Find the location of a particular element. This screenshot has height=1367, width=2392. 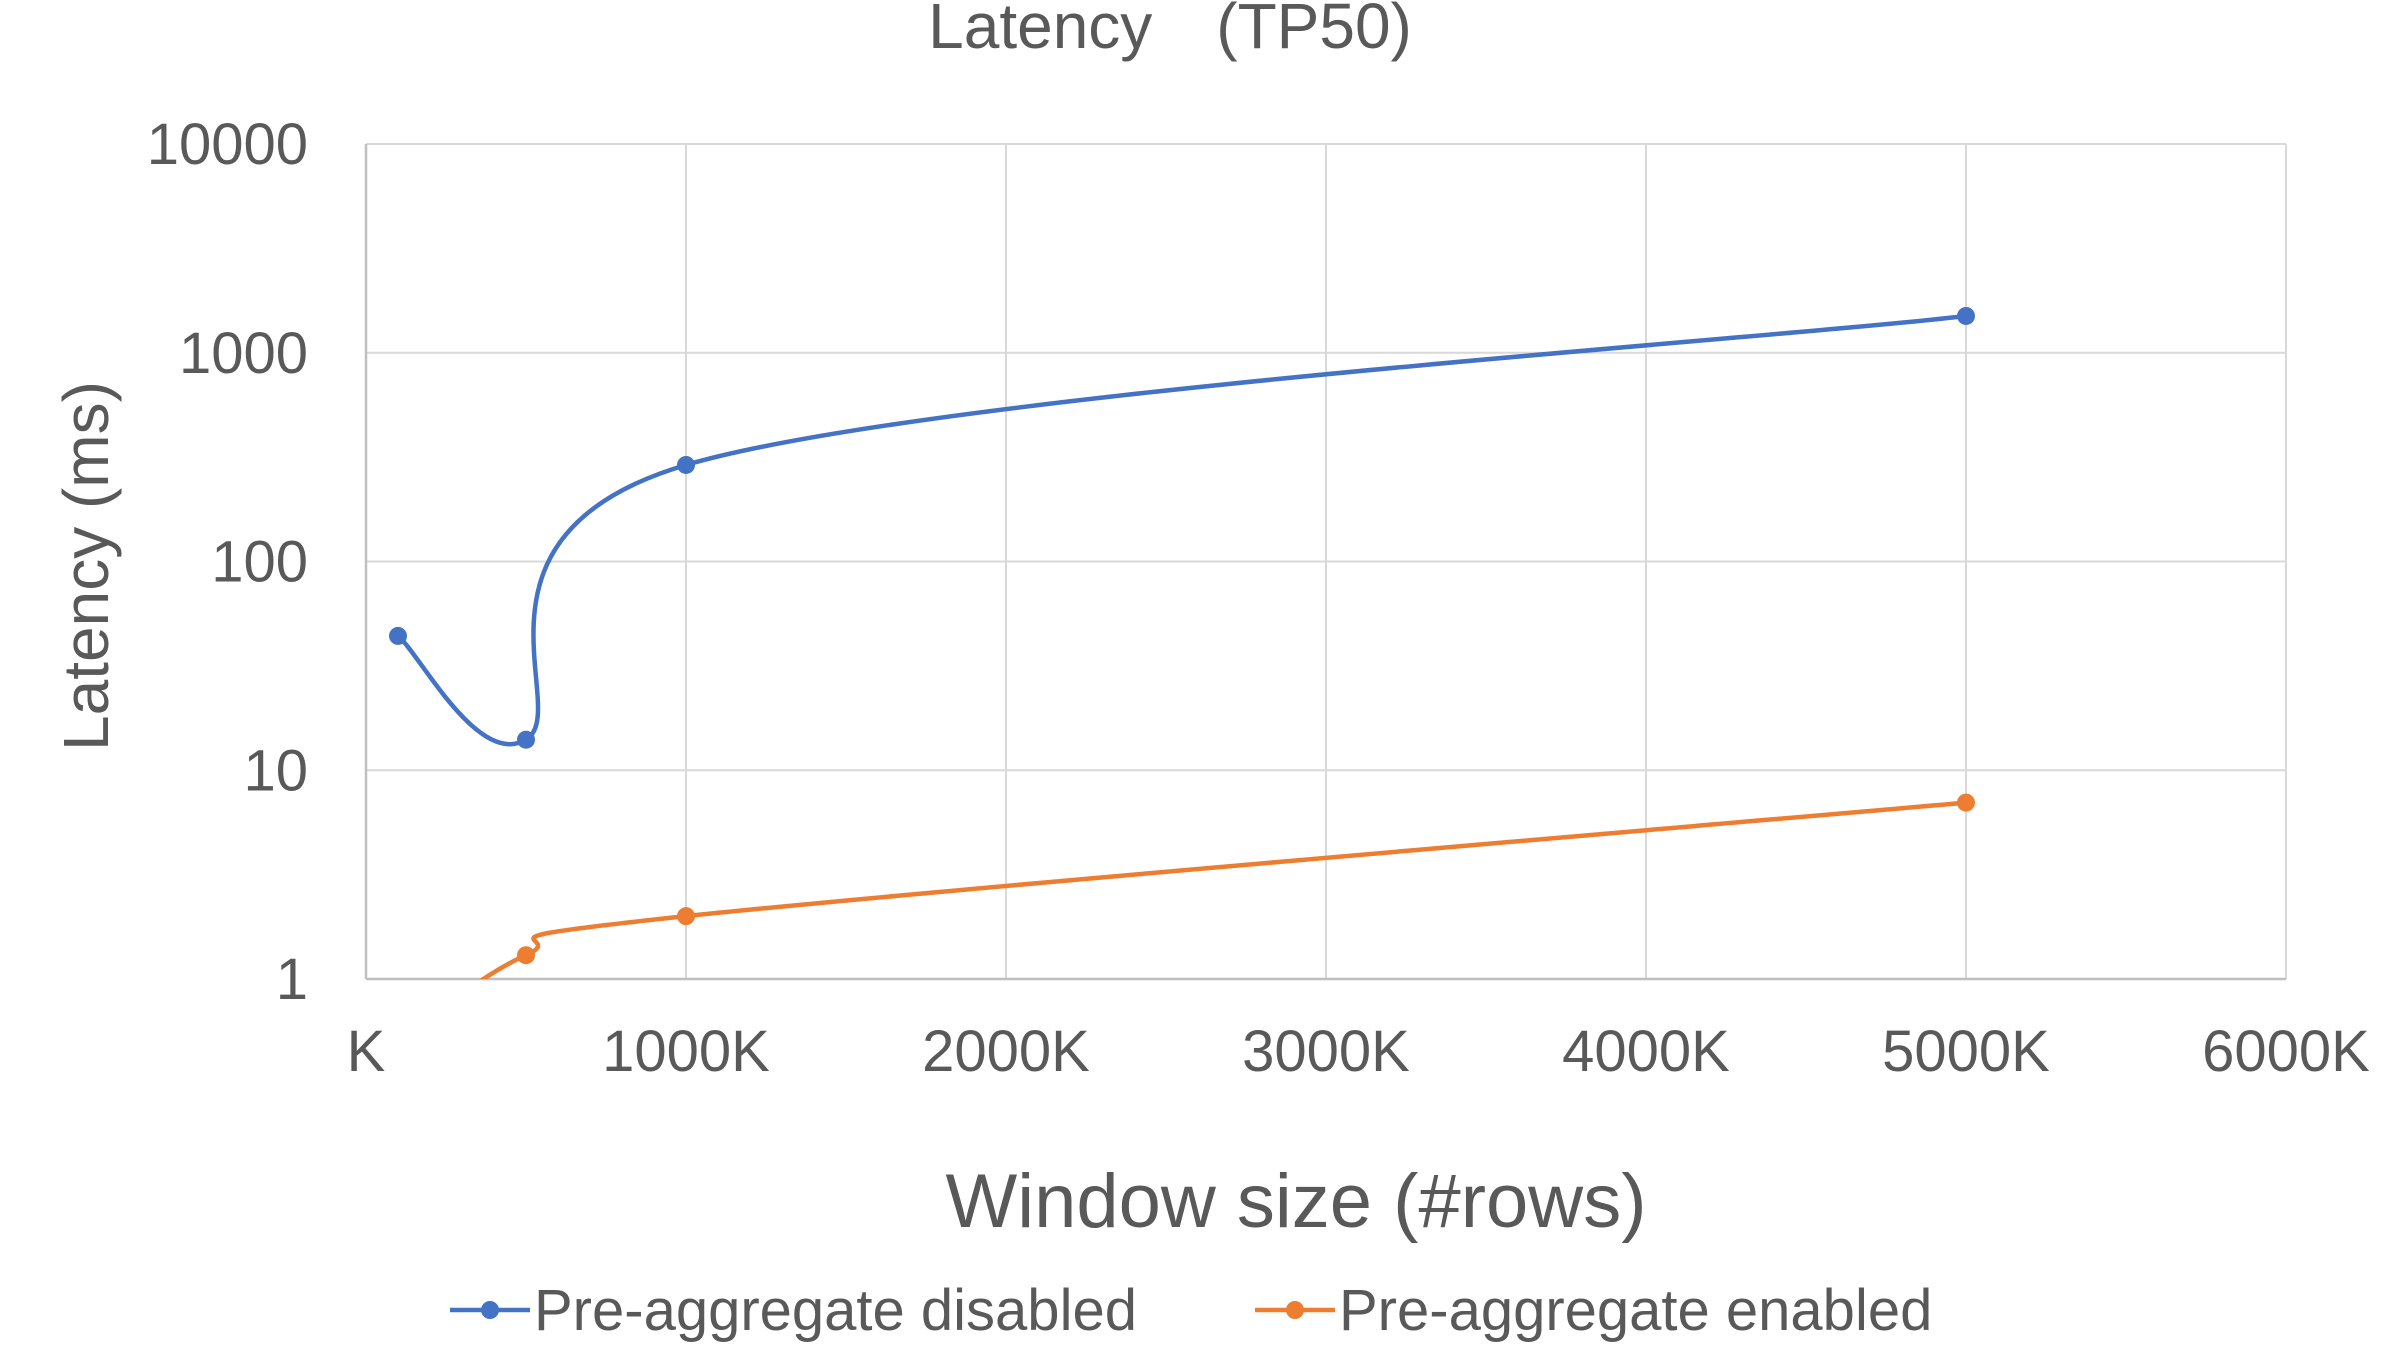

chart-title: Latency (TP50) is located at coordinates (1170, 31).